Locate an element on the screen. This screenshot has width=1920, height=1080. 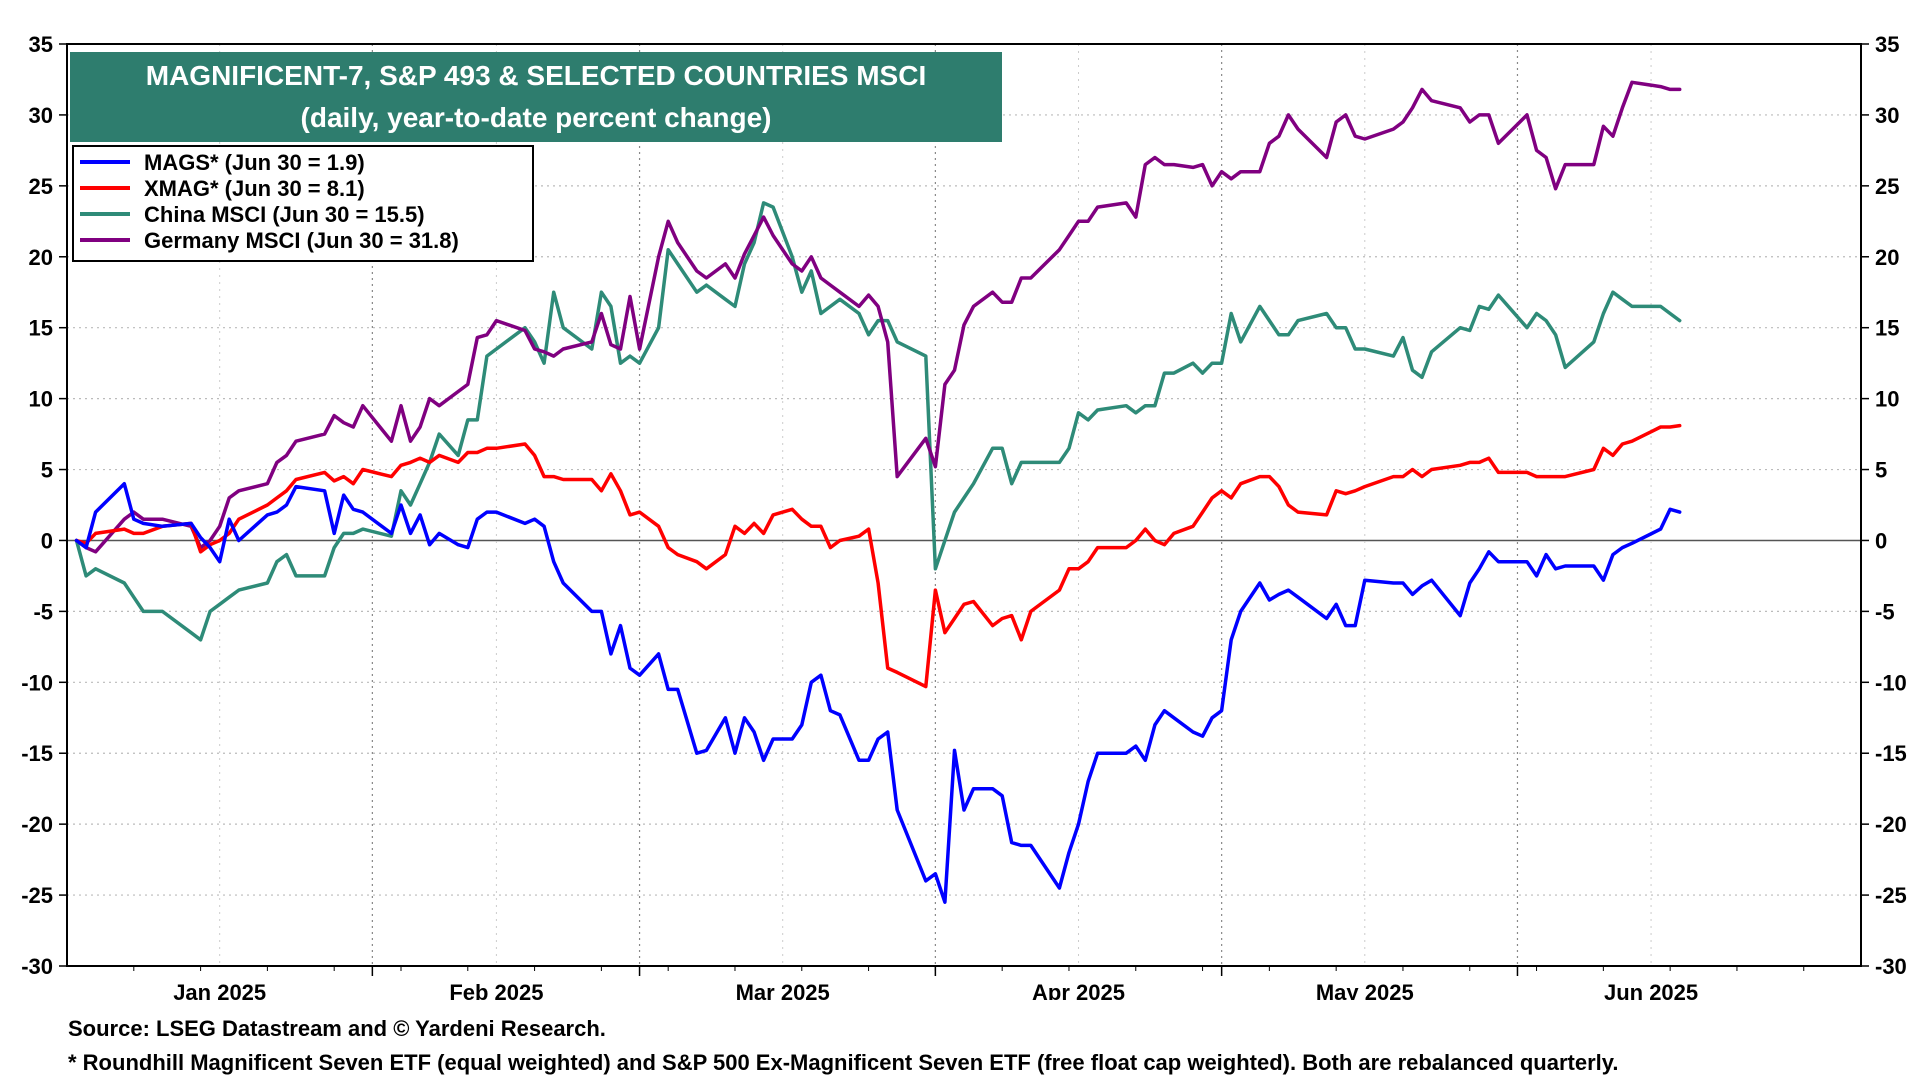
legend-label-china: China MSCI (Jun 30 = 15.5) is located at coordinates (284, 214).